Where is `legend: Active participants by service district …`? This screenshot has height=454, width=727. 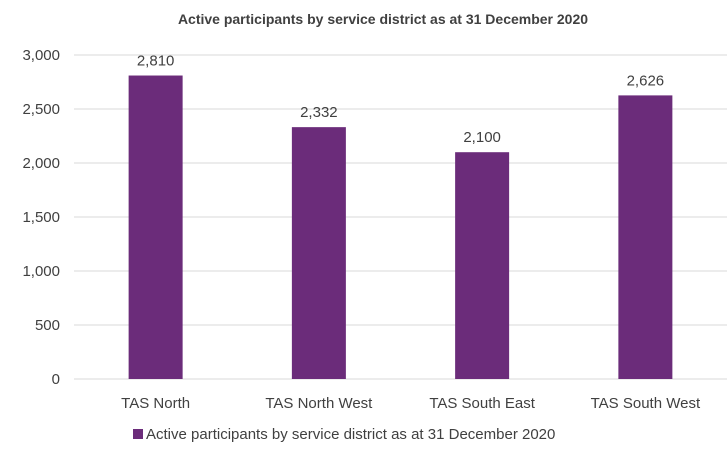 legend: Active participants by service district … is located at coordinates (344, 434).